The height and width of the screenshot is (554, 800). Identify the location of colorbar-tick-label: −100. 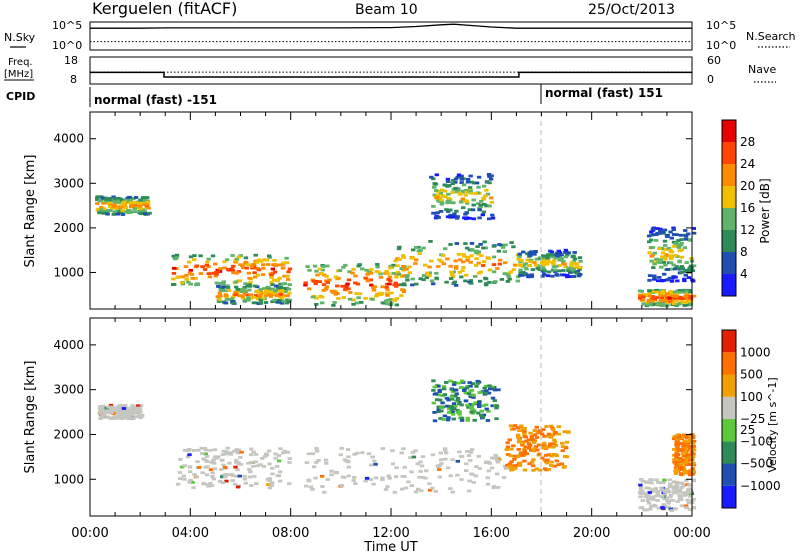
(756, 441).